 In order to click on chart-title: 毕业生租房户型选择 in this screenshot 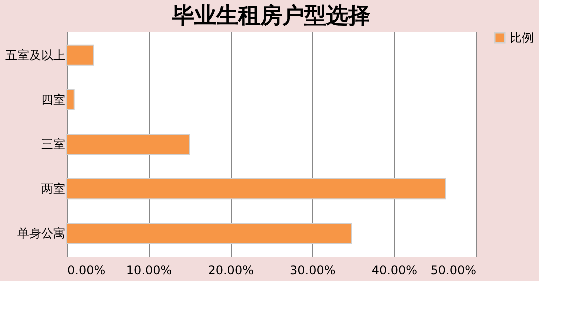, I will do `click(271, 16)`.